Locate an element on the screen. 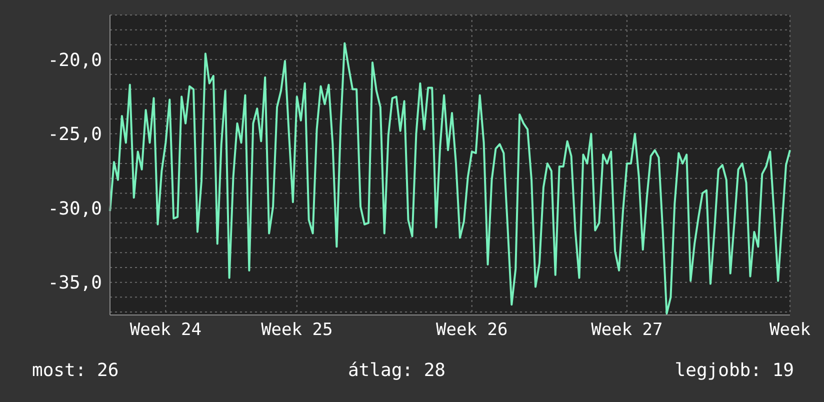 This screenshot has height=402, width=824. x-tick-label: Week 26 is located at coordinates (472, 330).